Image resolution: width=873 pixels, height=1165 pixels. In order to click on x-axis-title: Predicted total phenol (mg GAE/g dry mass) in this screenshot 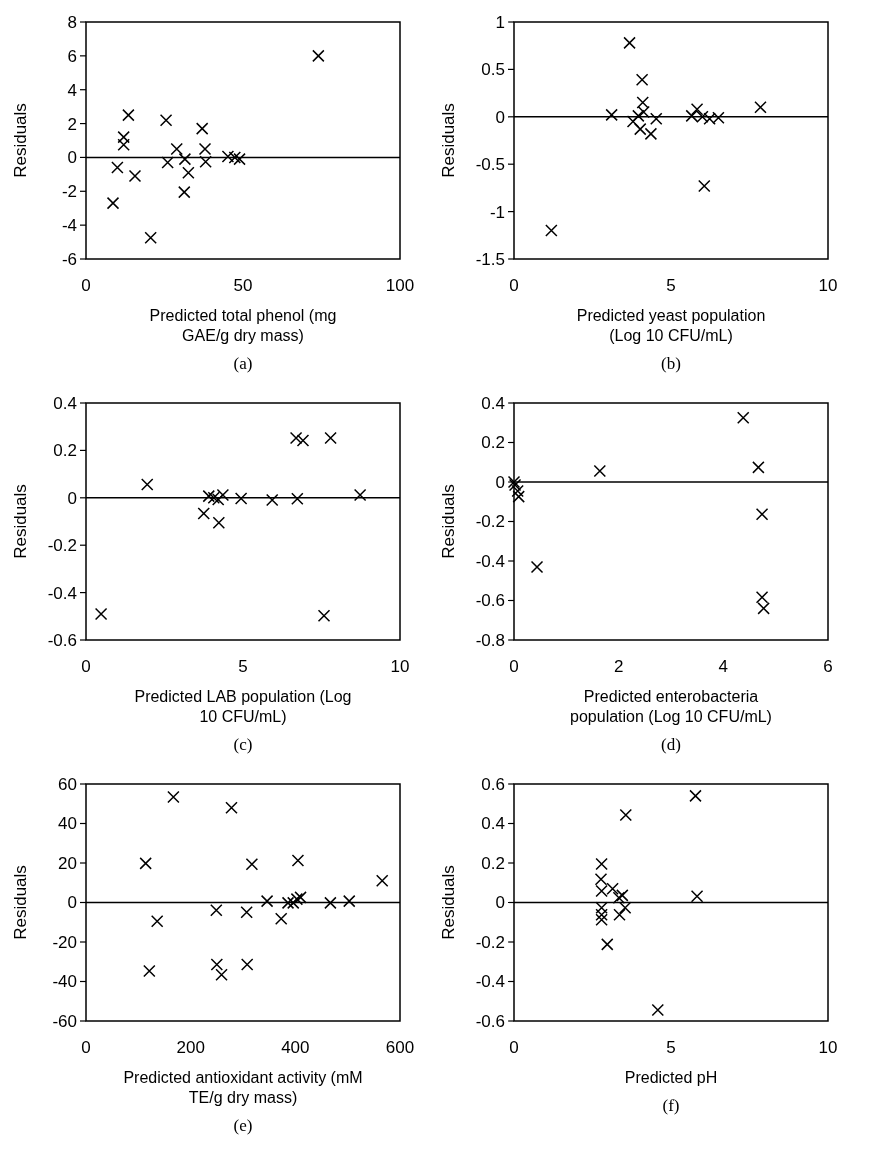, I will do `click(243, 325)`.